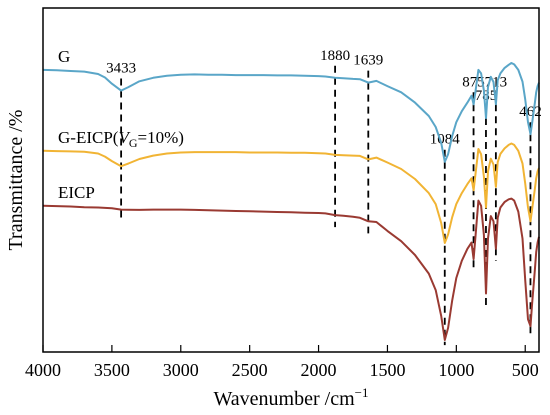 This screenshot has width=550, height=415. I want to click on series-label-1: G-EICP(VG=10%), so click(121, 139).